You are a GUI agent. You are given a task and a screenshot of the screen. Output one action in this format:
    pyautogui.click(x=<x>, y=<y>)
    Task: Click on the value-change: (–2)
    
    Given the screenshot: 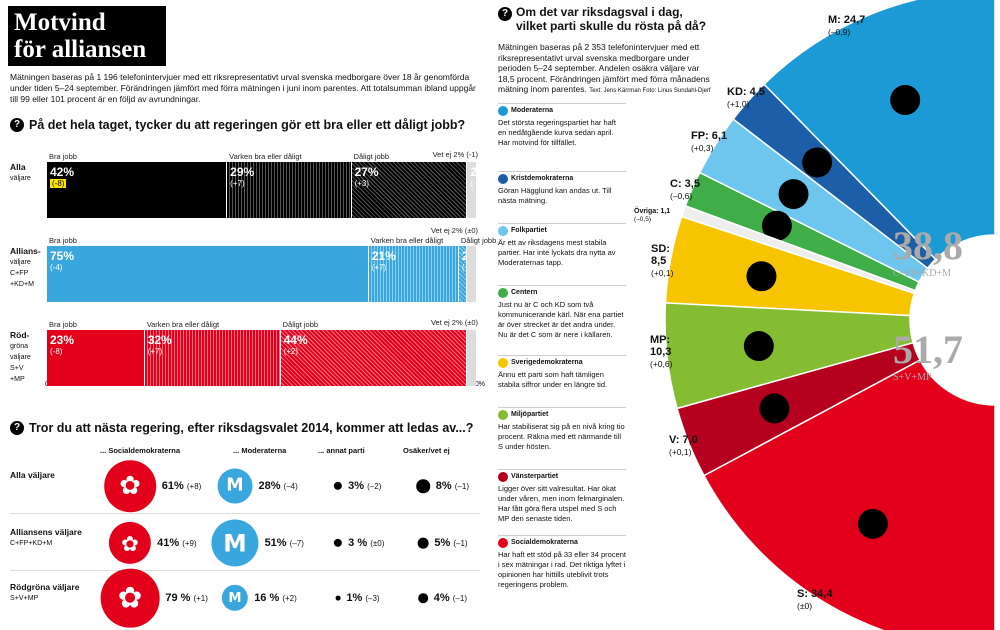 What is the action you would take?
    pyautogui.click(x=374, y=486)
    